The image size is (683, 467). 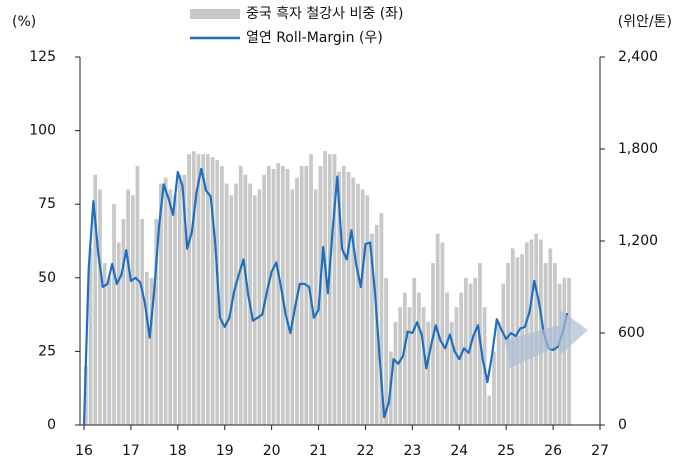 I want to click on legend-label: 중국 흑자 철강사 비중 (좌), so click(x=325, y=13).